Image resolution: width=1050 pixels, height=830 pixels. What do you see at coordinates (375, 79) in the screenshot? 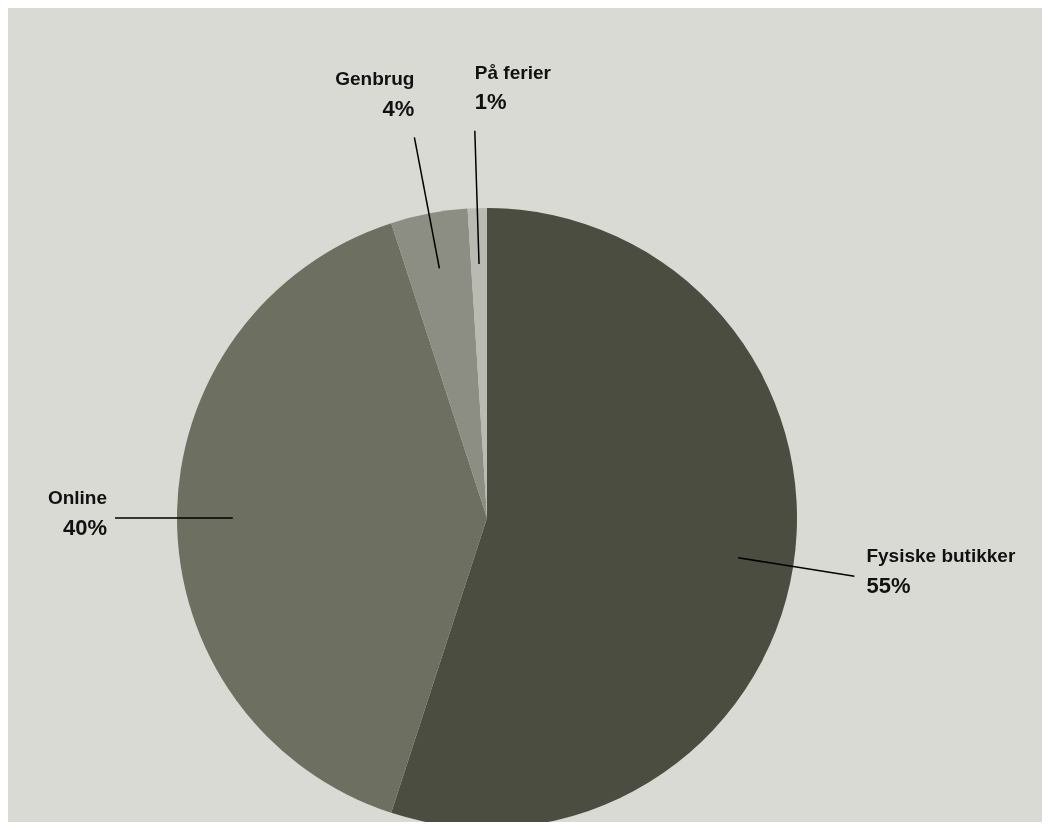
I see `slice-label: Genbrug` at bounding box center [375, 79].